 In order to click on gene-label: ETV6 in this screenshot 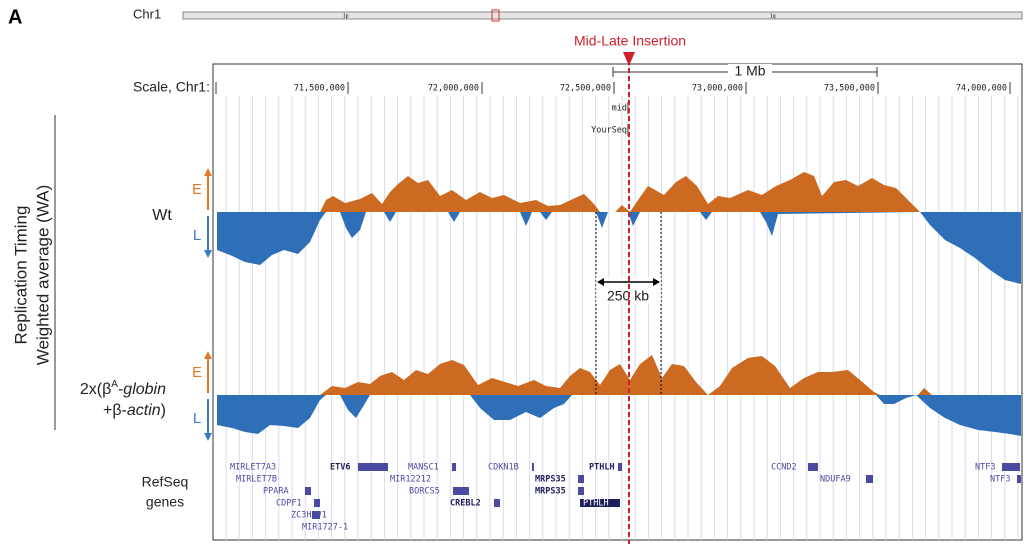, I will do `click(340, 468)`.